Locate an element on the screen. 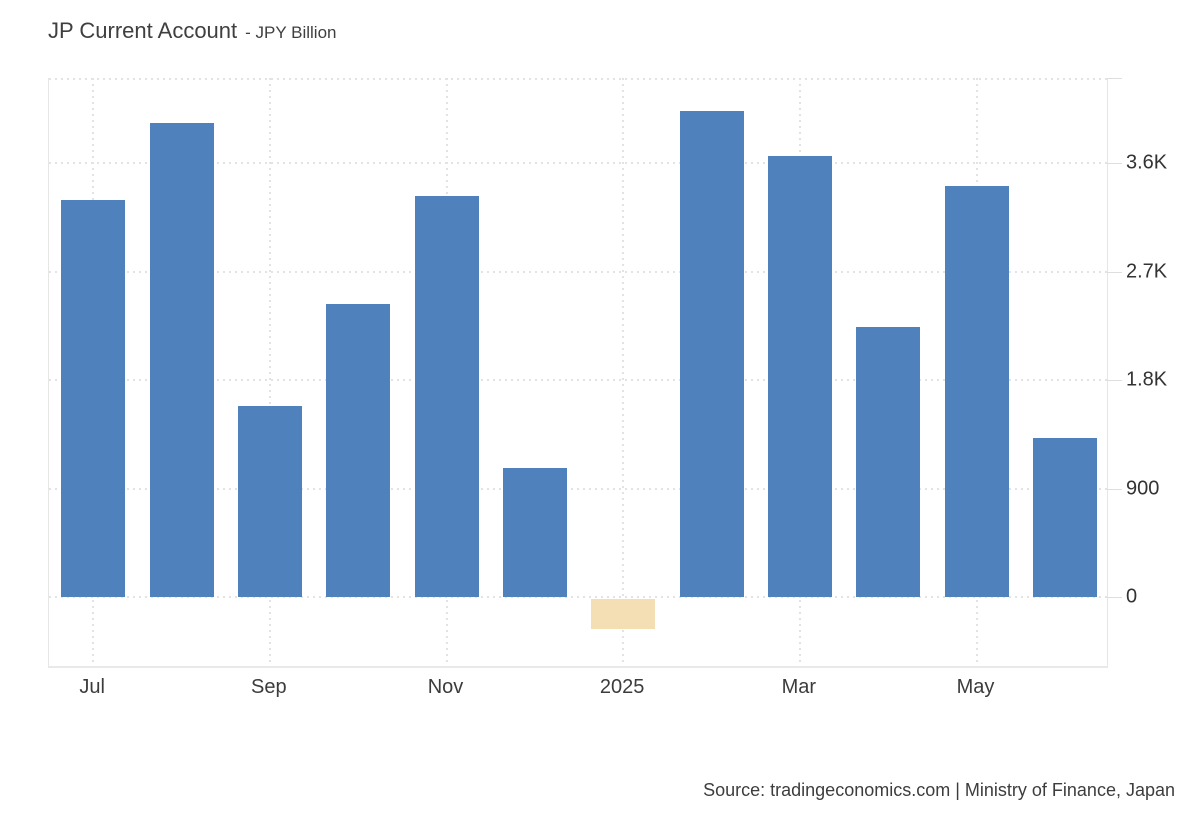  x-axis-label-mar: Mar is located at coordinates (799, 687).